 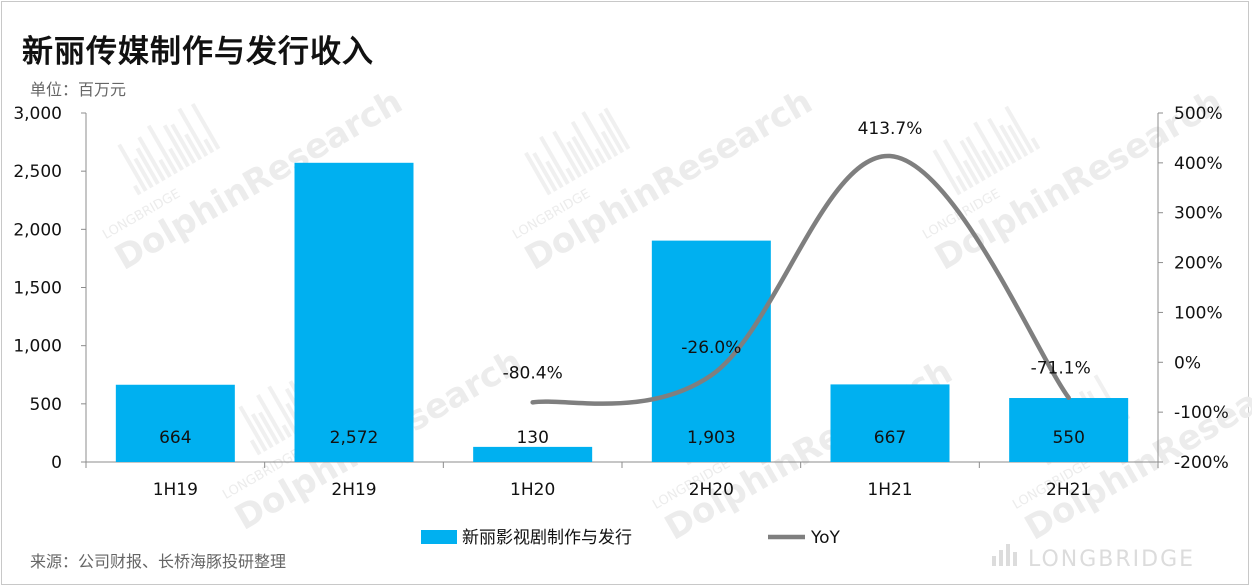 What do you see at coordinates (175, 490) in the screenshot?
I see `x-tick-label: 1H19` at bounding box center [175, 490].